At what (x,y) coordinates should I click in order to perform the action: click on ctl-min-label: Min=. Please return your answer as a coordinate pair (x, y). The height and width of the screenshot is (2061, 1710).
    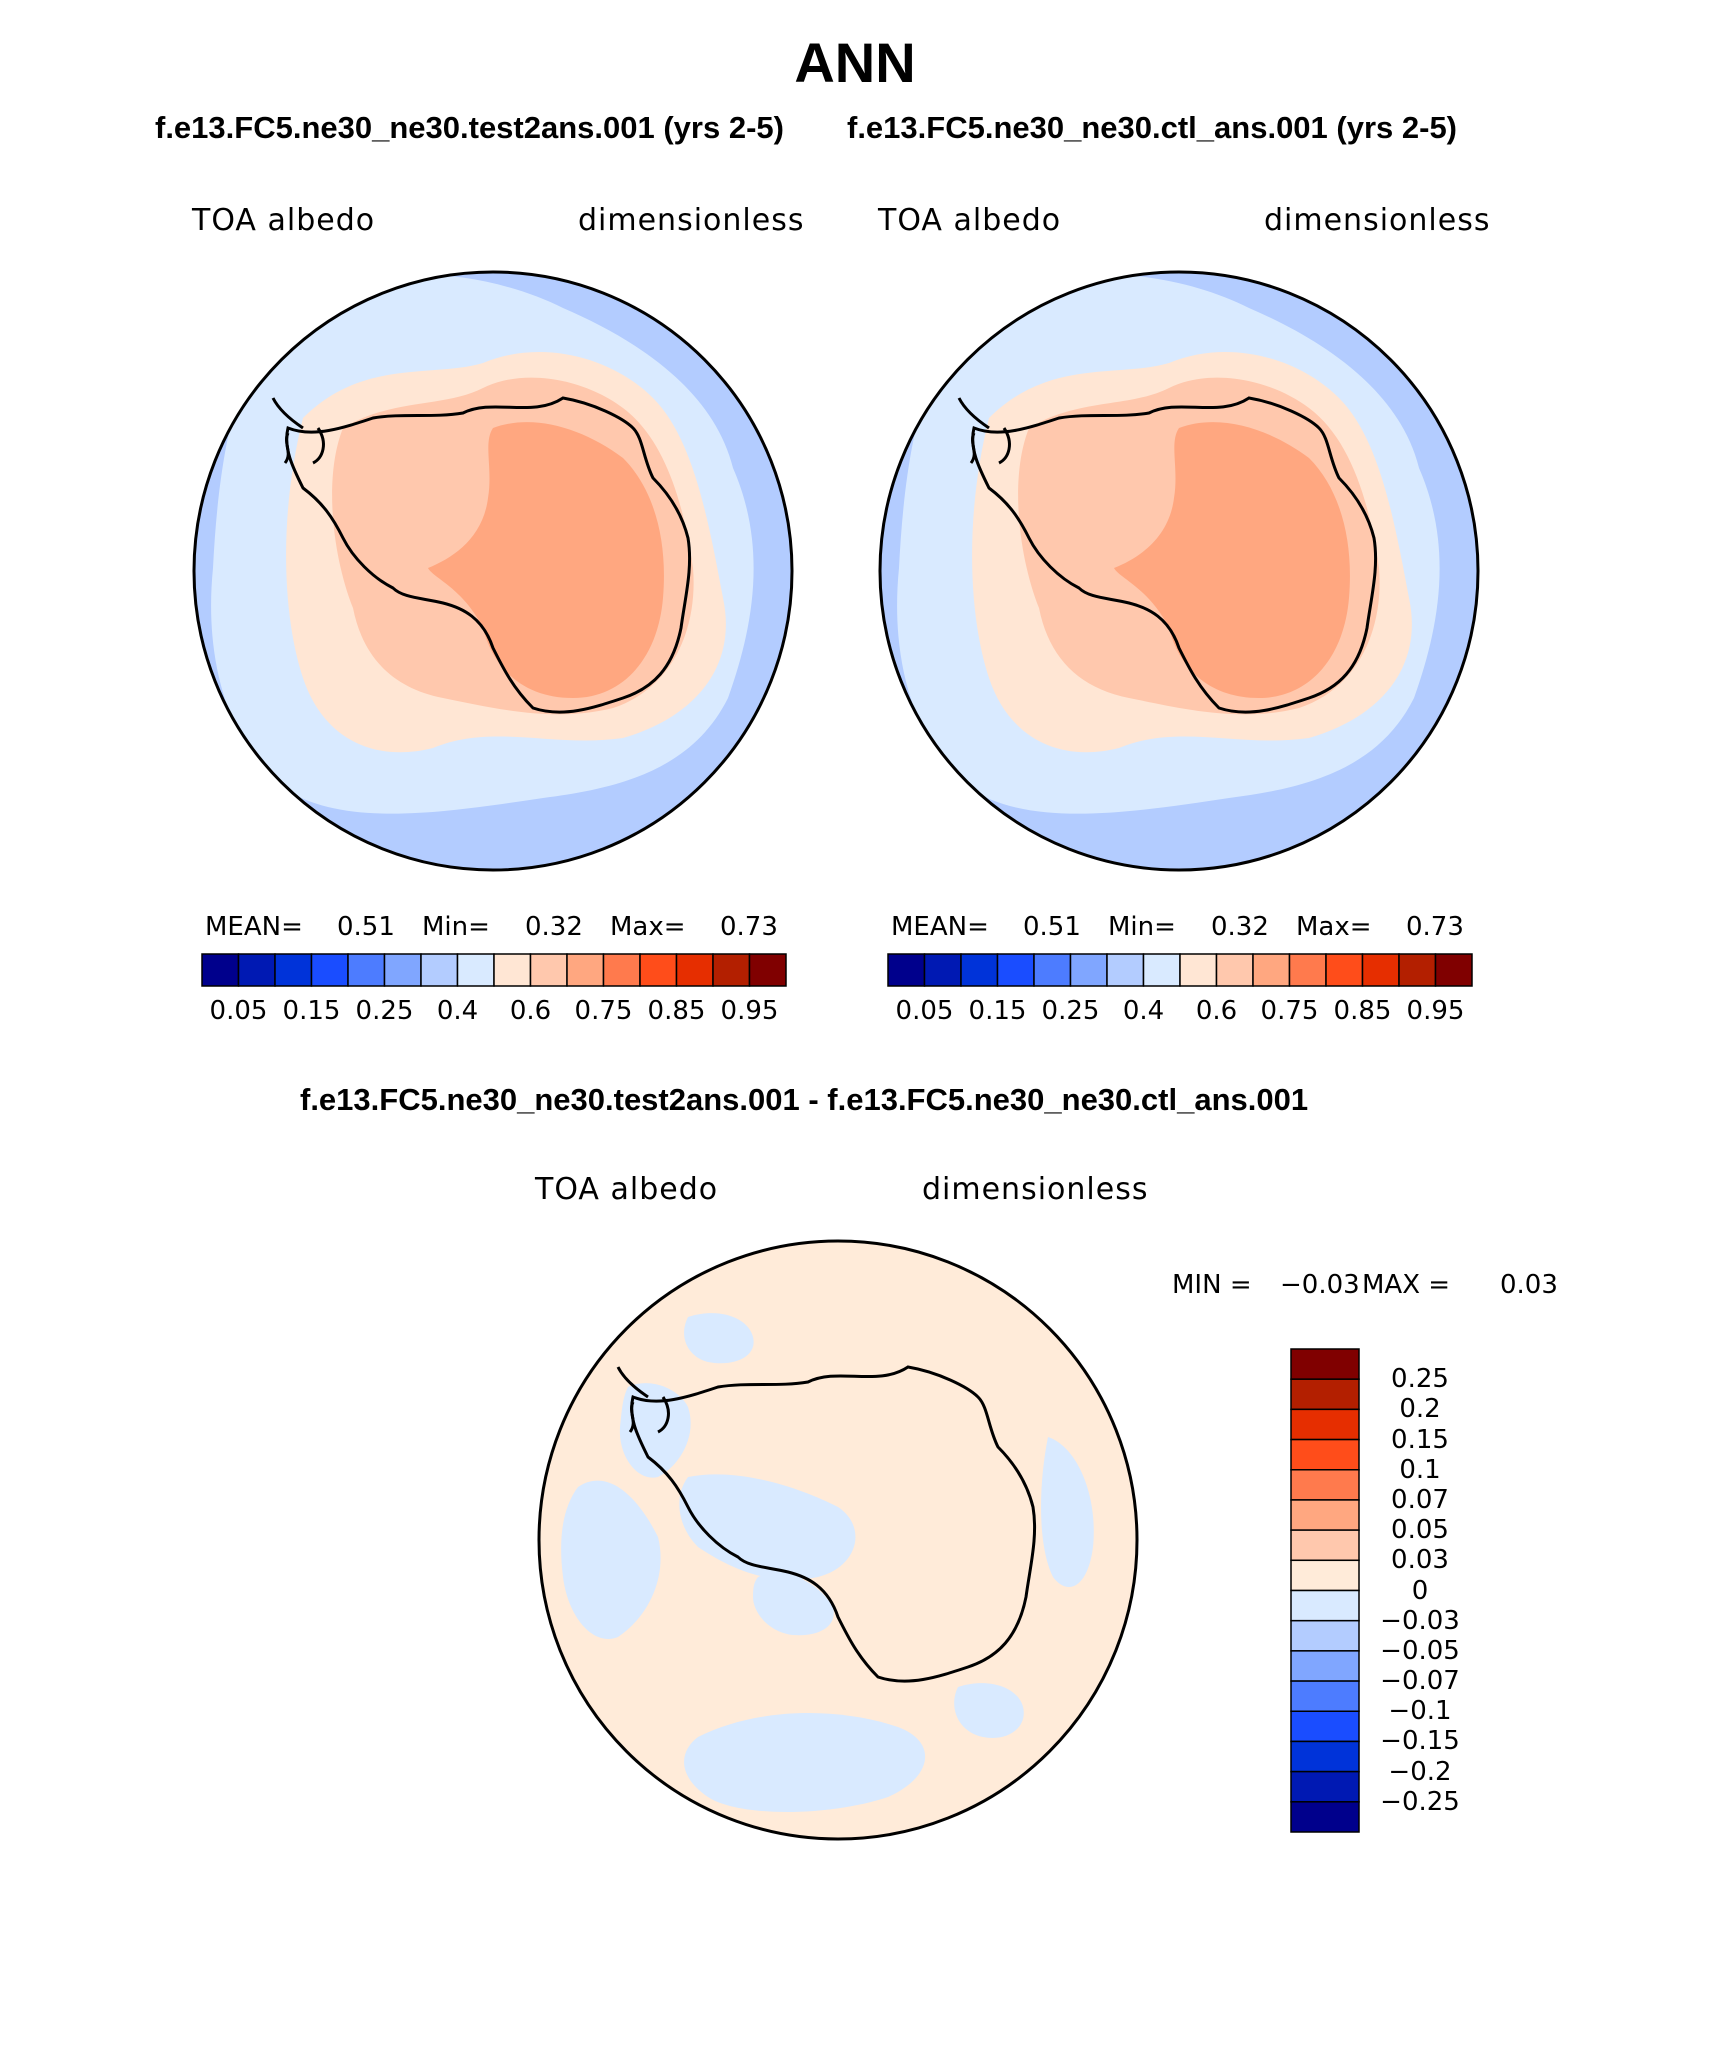
    Looking at the image, I should click on (1142, 927).